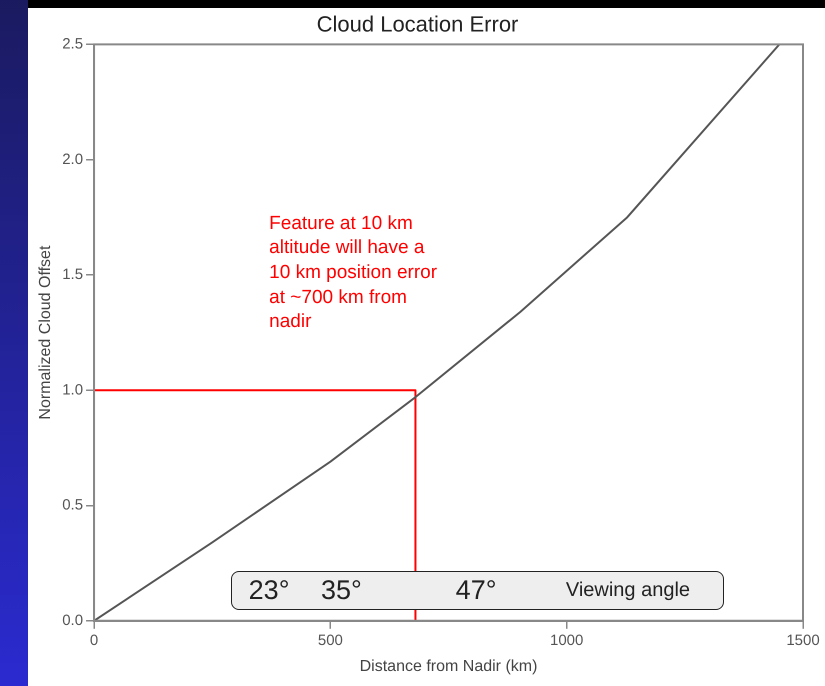  I want to click on annotation: 35°, so click(341, 590).